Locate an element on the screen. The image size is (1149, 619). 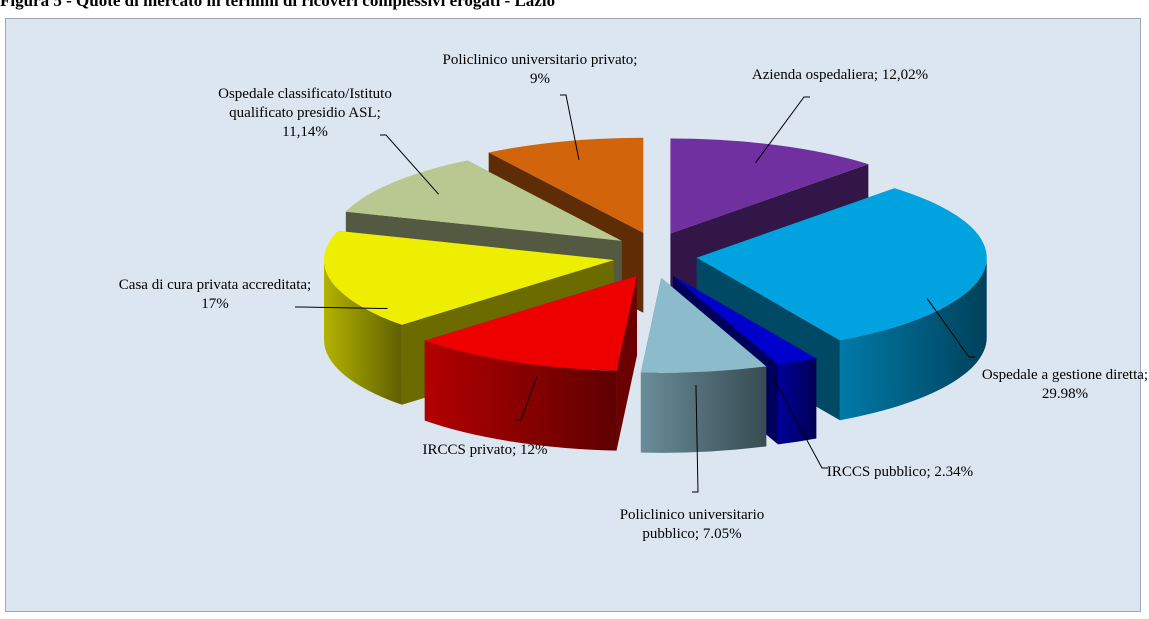
label-category: Policlinico universitario privato; is located at coordinates (540, 60).